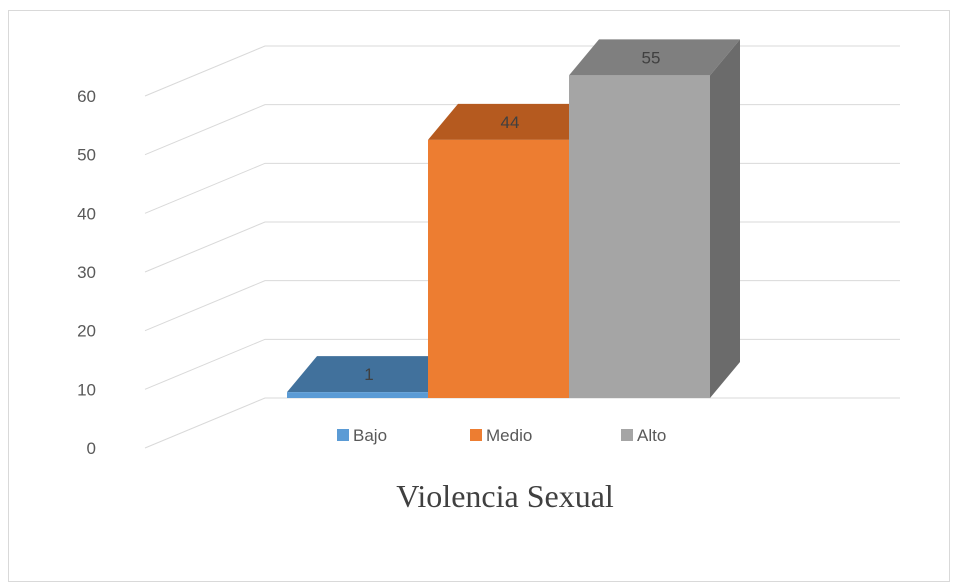 This screenshot has height=582, width=953. What do you see at coordinates (476, 435) in the screenshot?
I see `legend-swatch-medio` at bounding box center [476, 435].